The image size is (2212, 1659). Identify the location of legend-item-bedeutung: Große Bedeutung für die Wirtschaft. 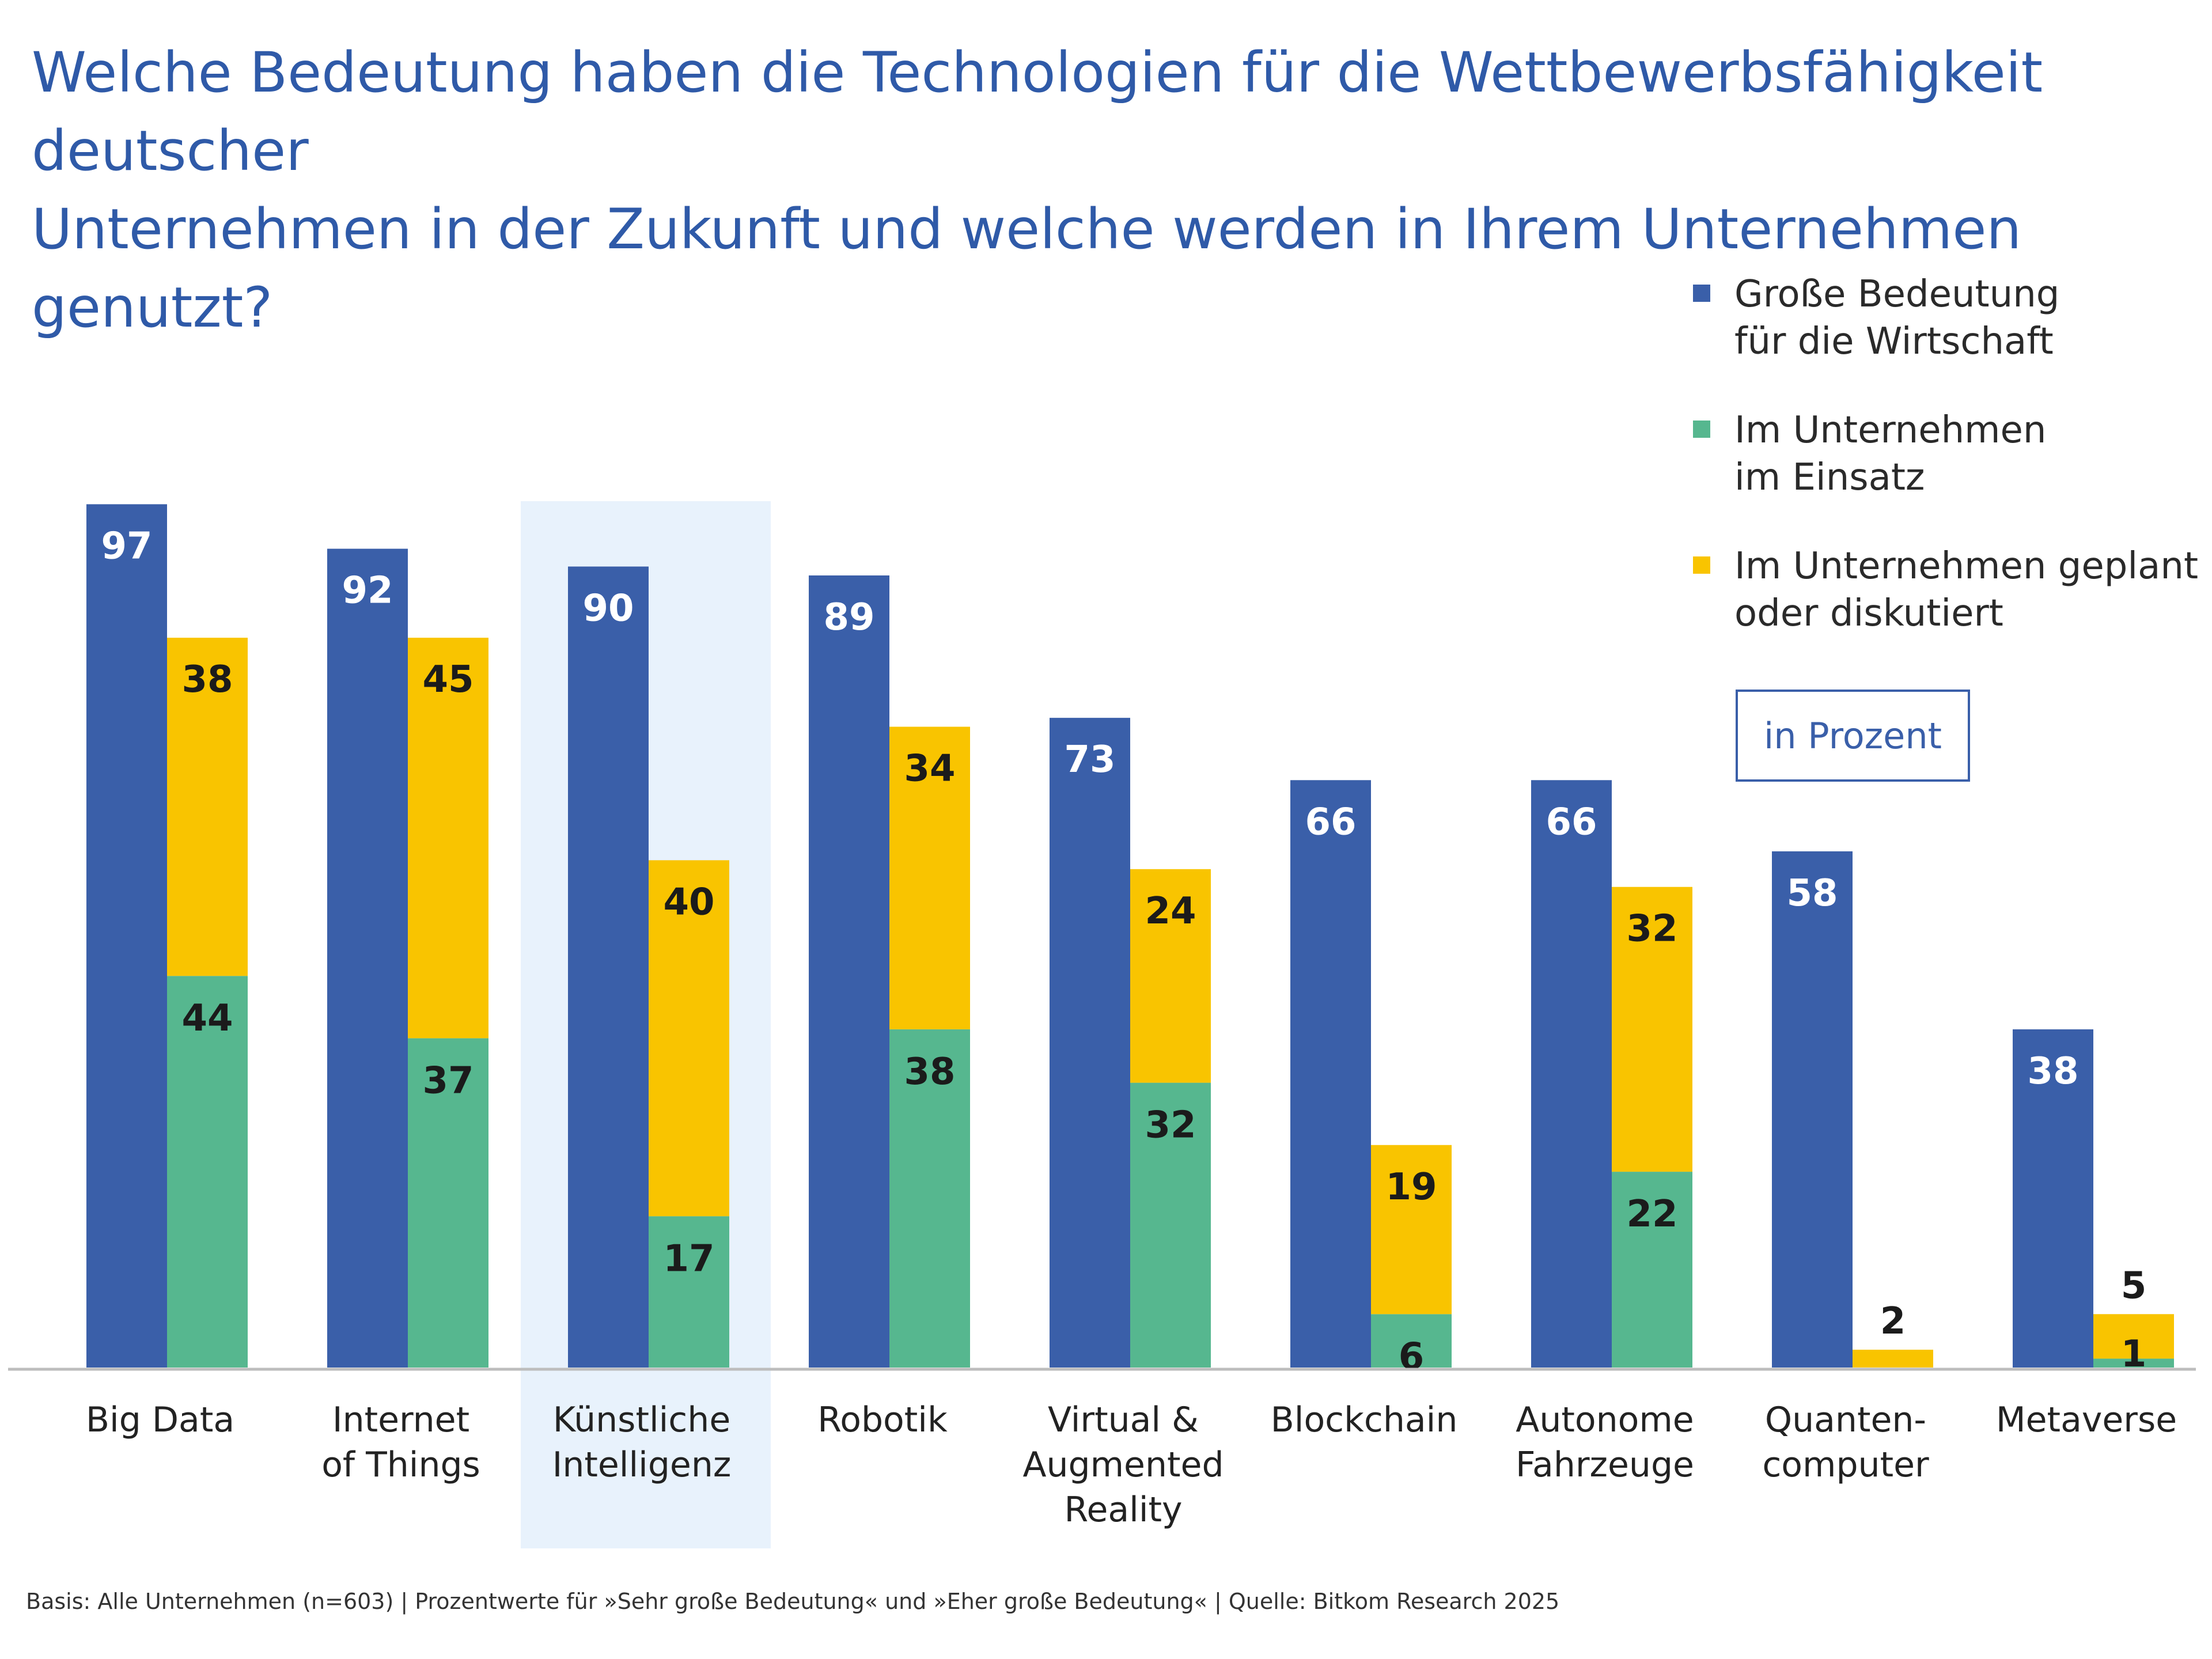
(1944, 318).